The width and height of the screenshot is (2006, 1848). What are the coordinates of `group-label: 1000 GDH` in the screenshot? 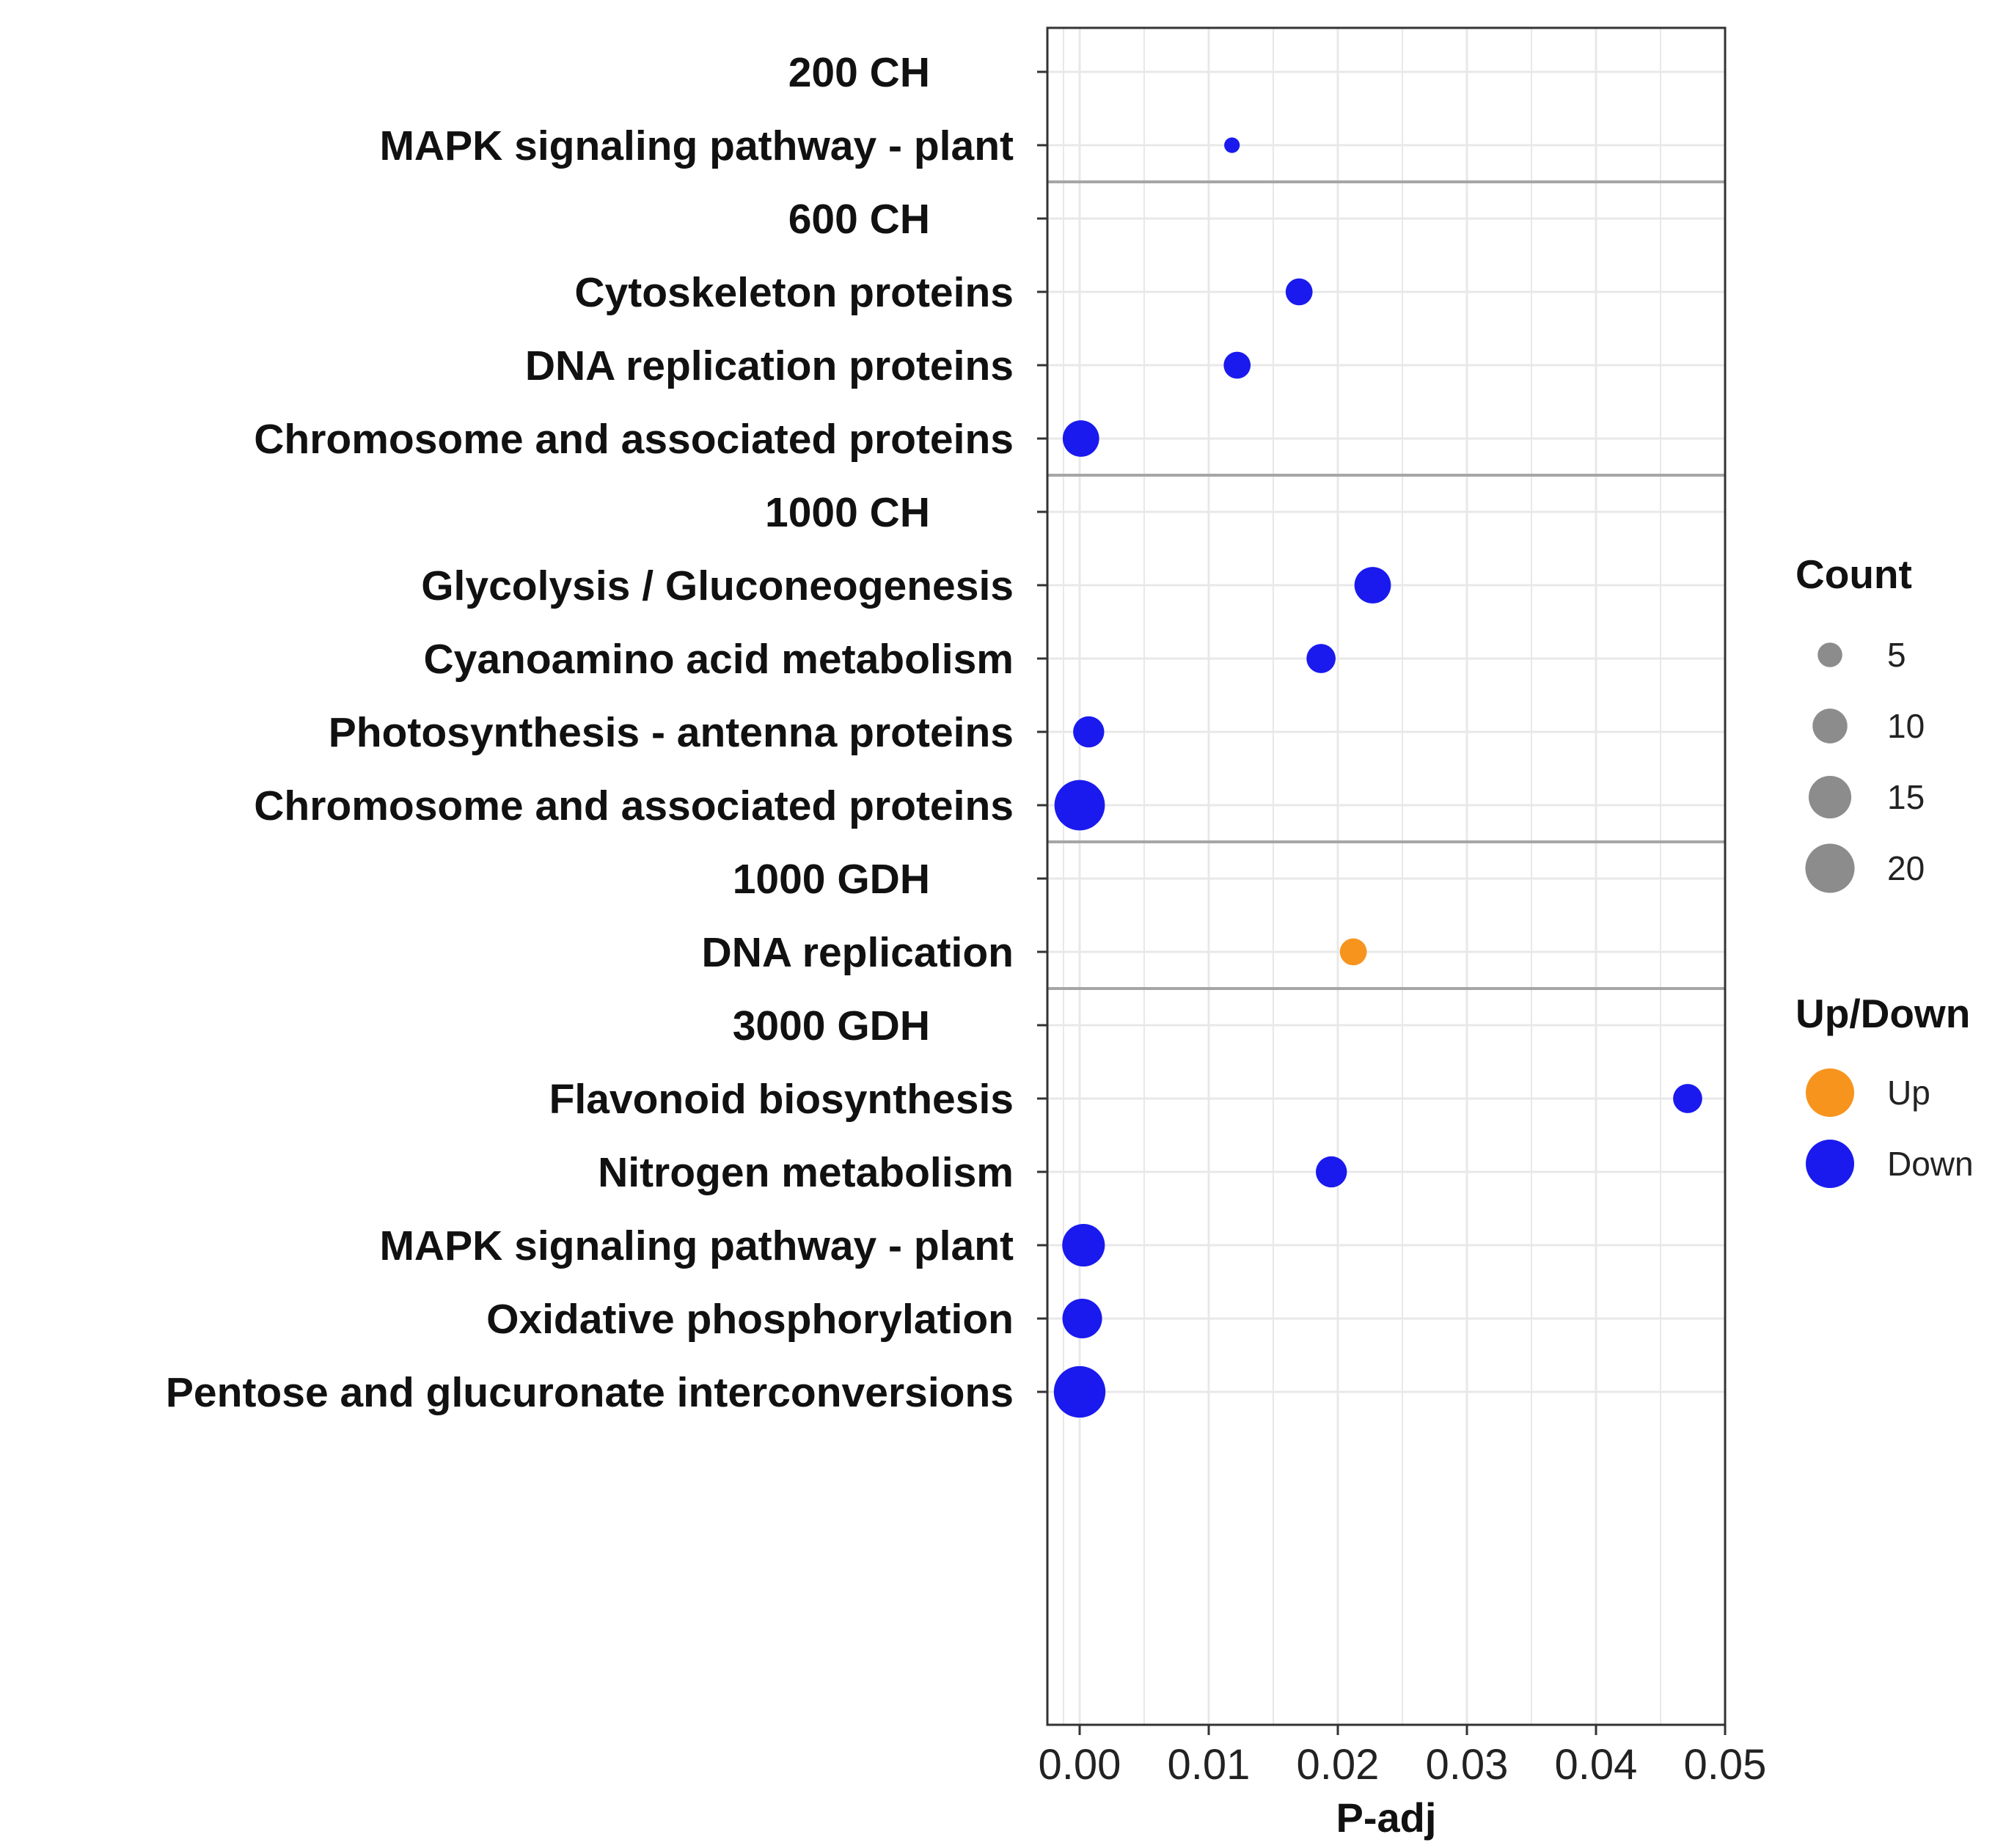 It's located at (831, 879).